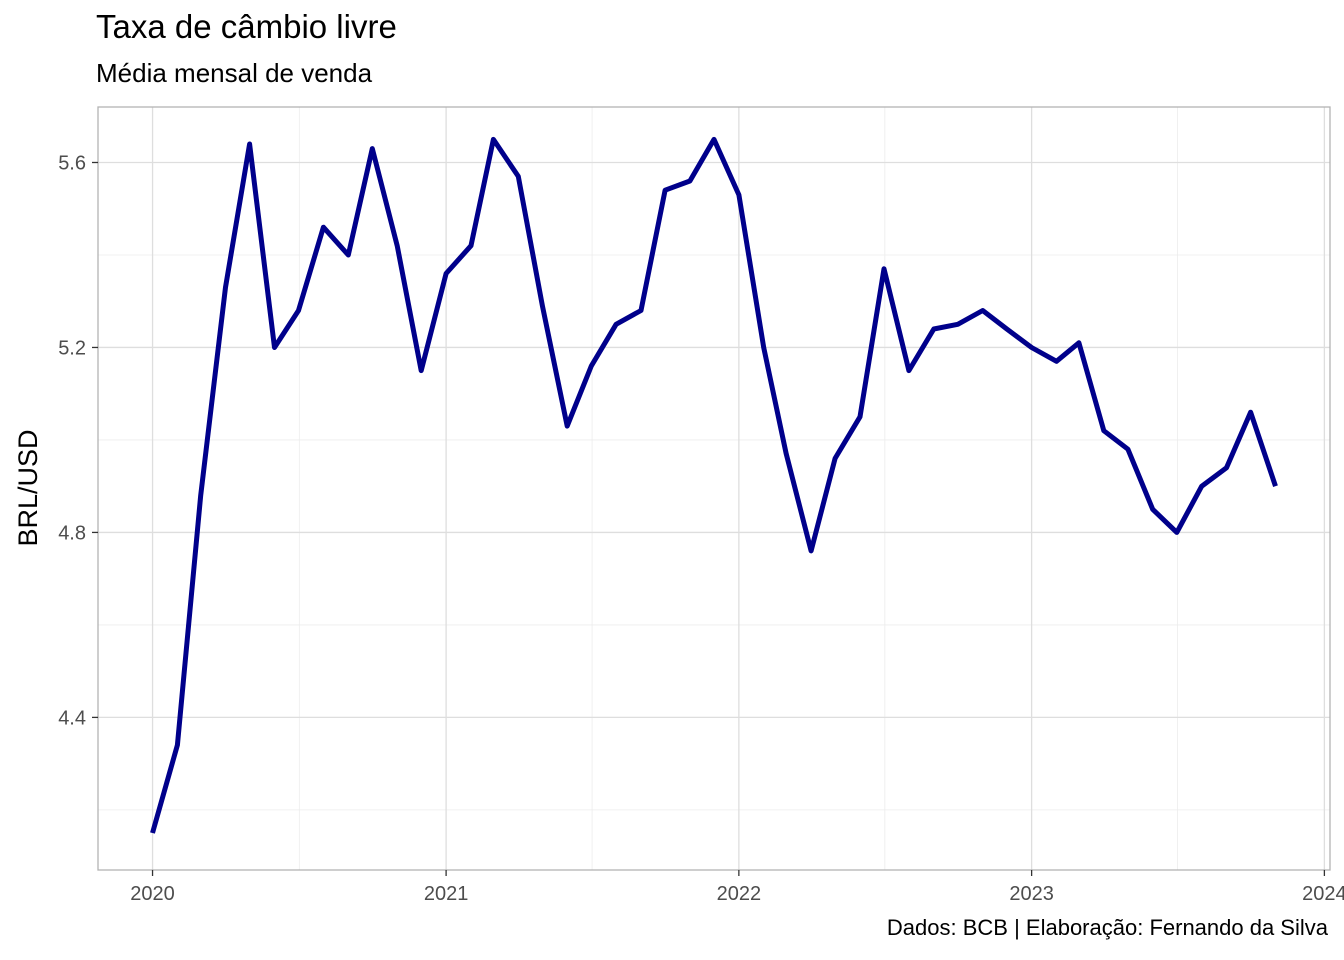 This screenshot has height=960, width=1344. I want to click on y-tick-label: 5.6, so click(72, 163).